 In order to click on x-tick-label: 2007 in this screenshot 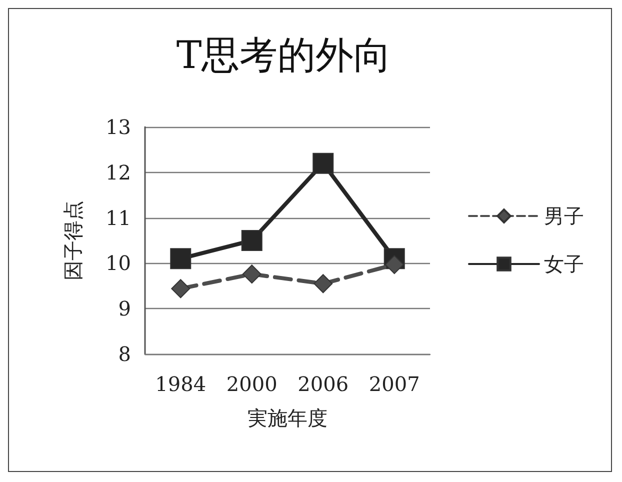, I will do `click(394, 384)`.